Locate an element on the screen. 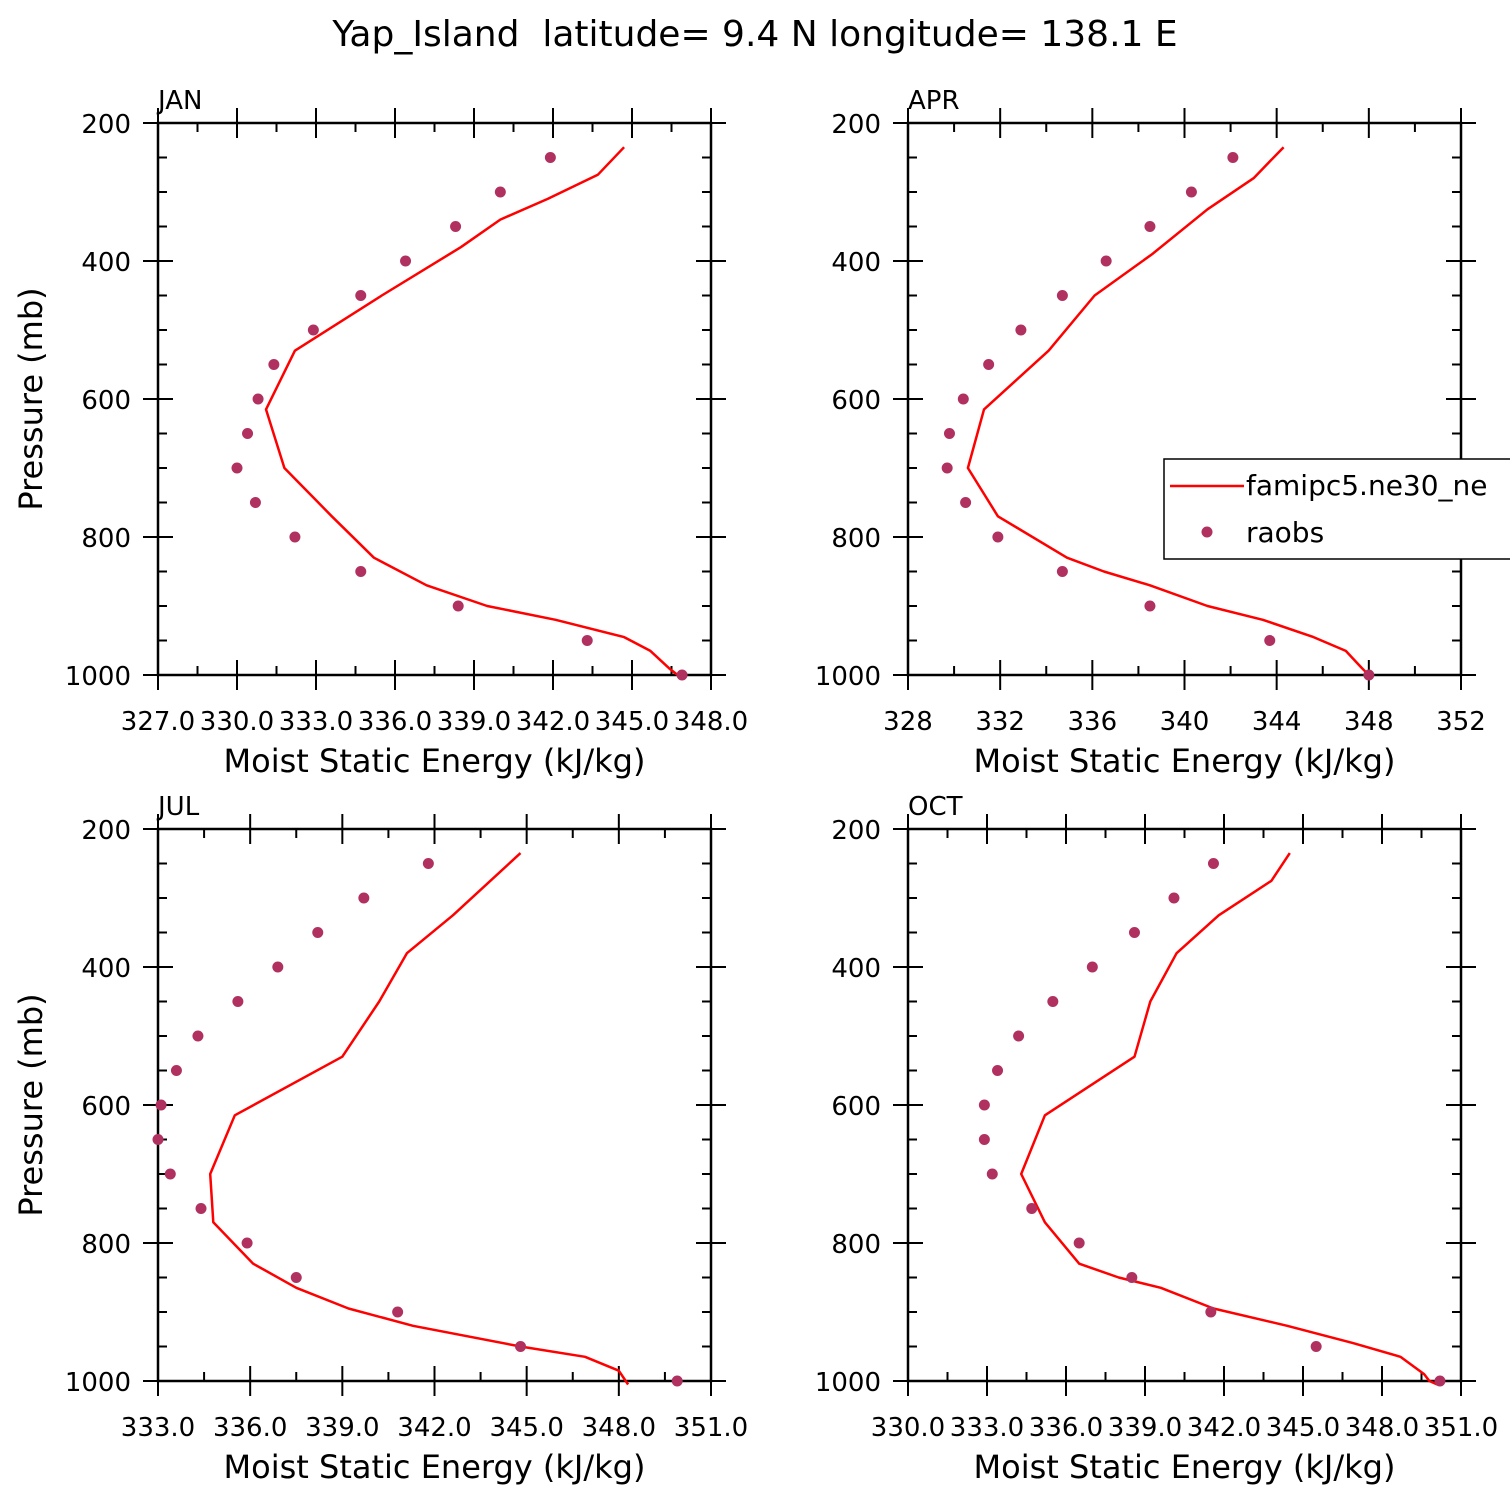 This screenshot has width=1510, height=1510. legend-box is located at coordinates (1336, 509).